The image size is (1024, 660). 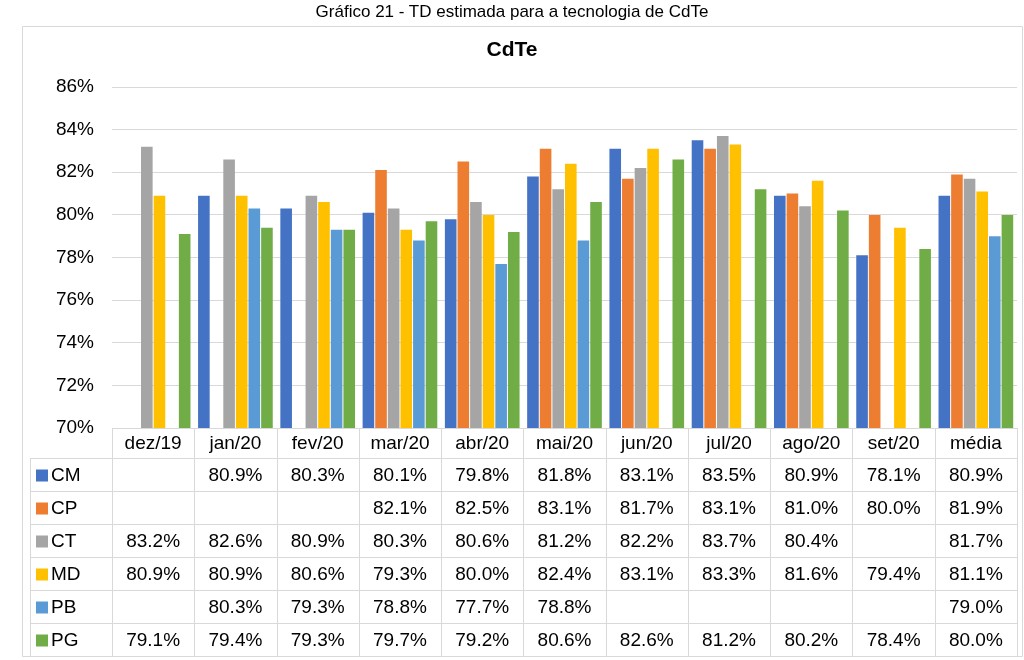 What do you see at coordinates (64, 540) in the screenshot?
I see `legend-label: CT` at bounding box center [64, 540].